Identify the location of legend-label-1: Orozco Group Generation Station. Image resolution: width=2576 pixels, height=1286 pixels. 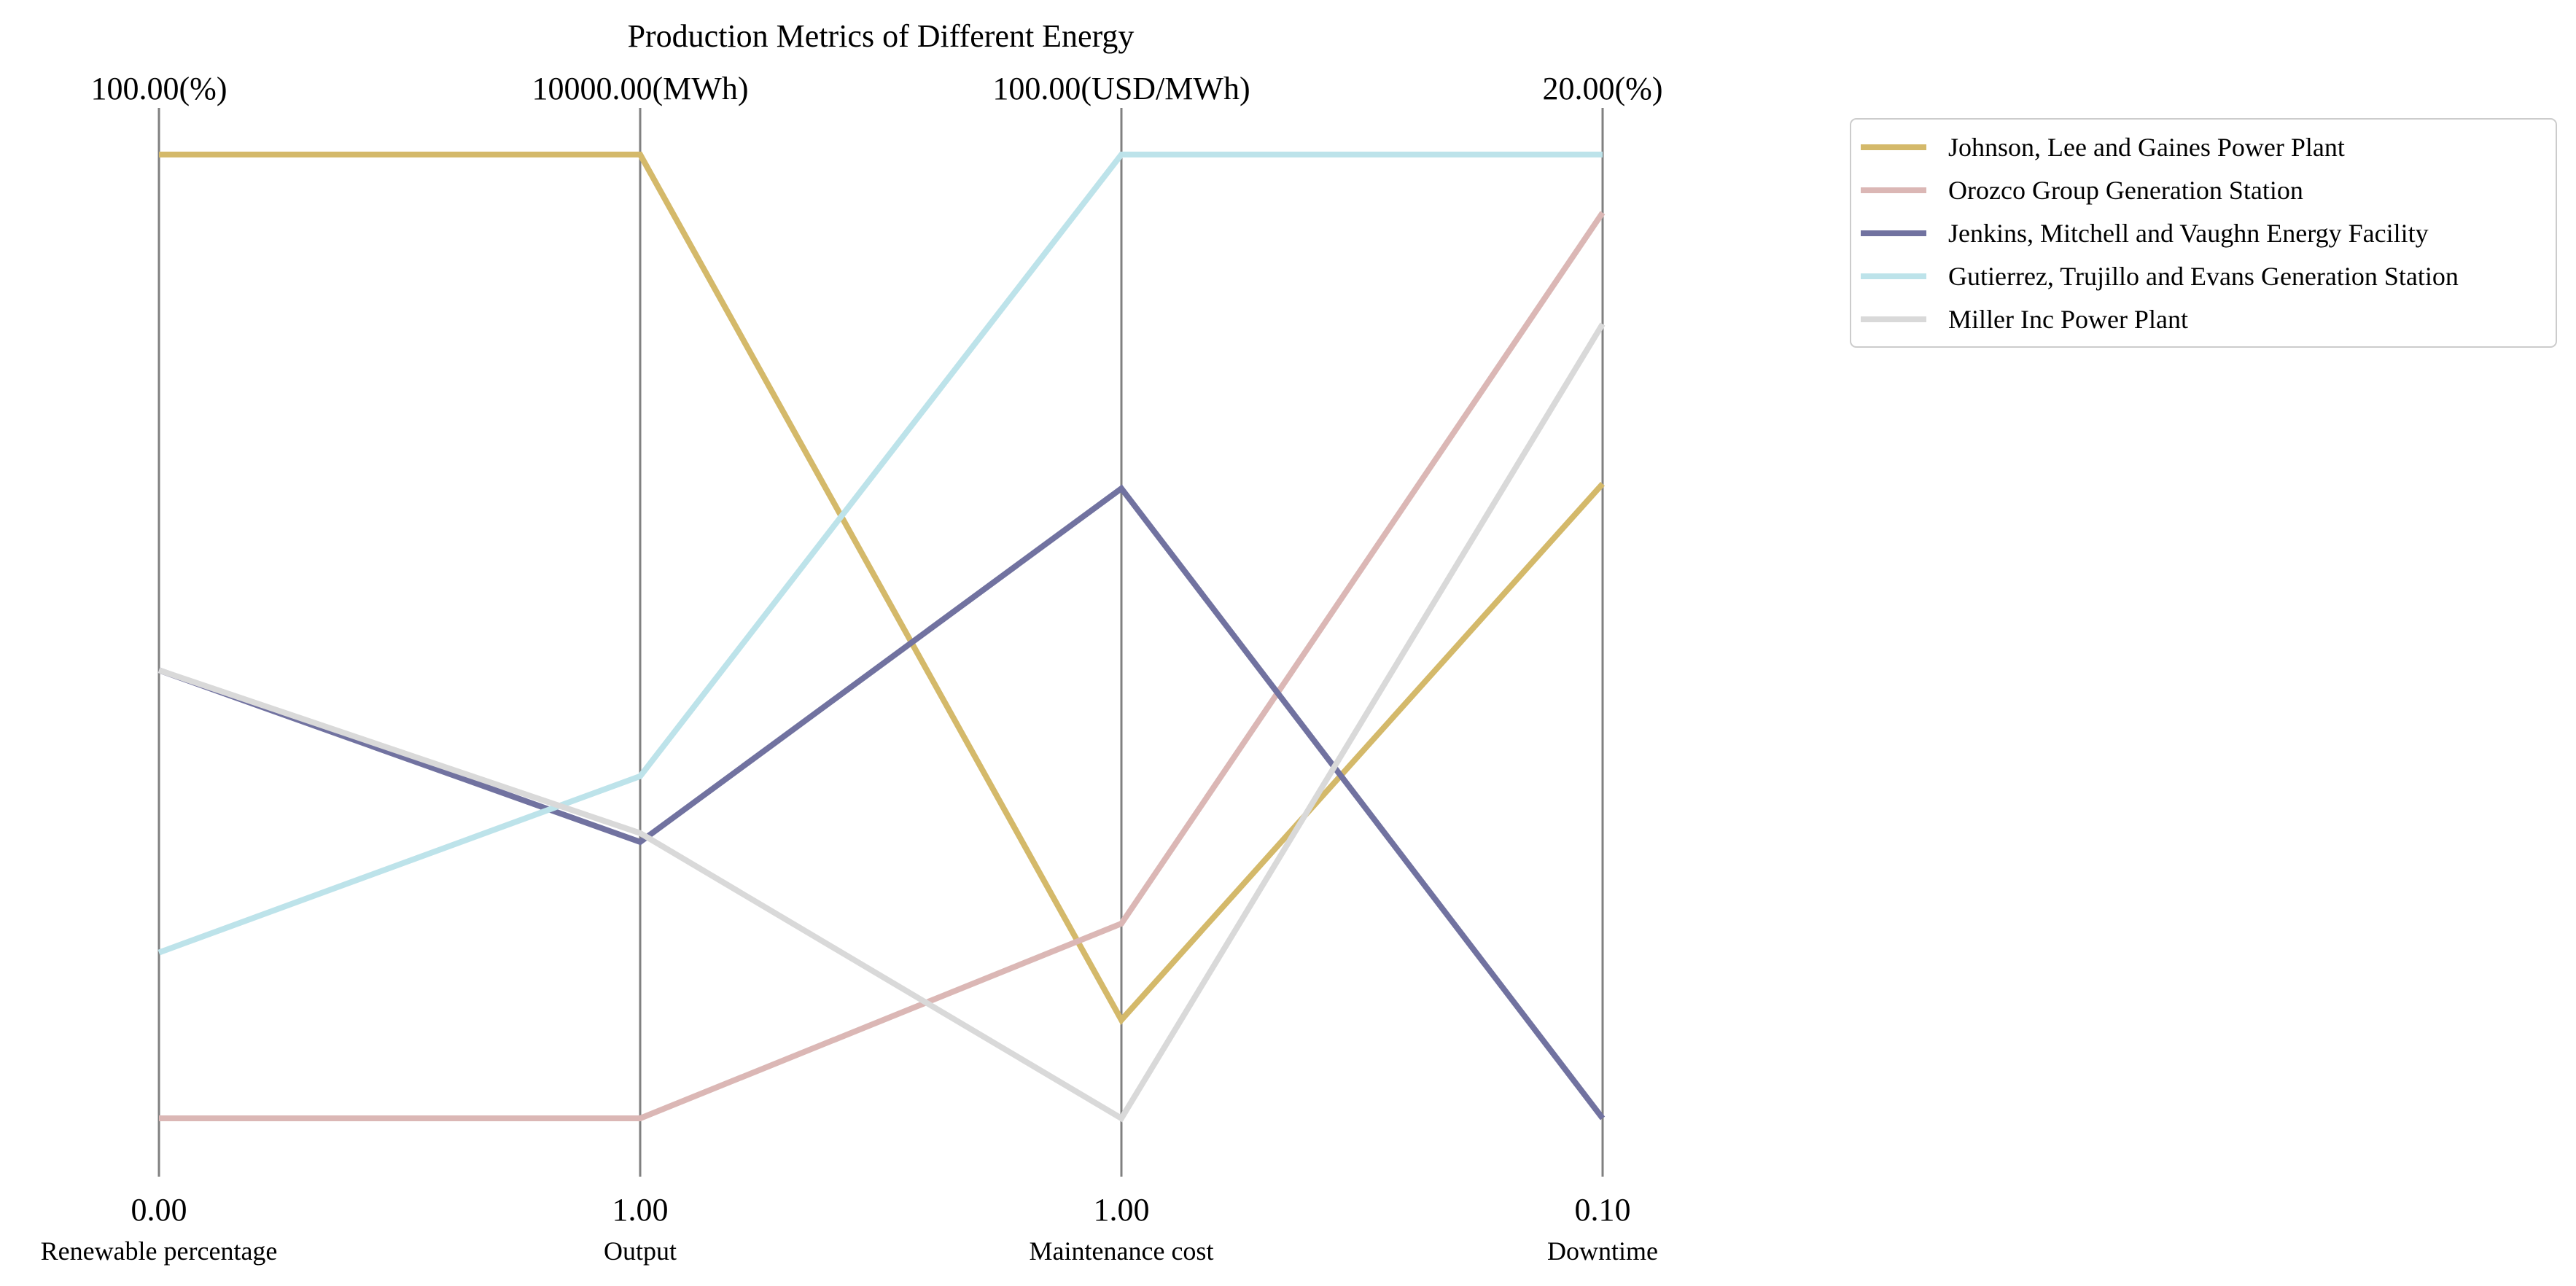
(2125, 191).